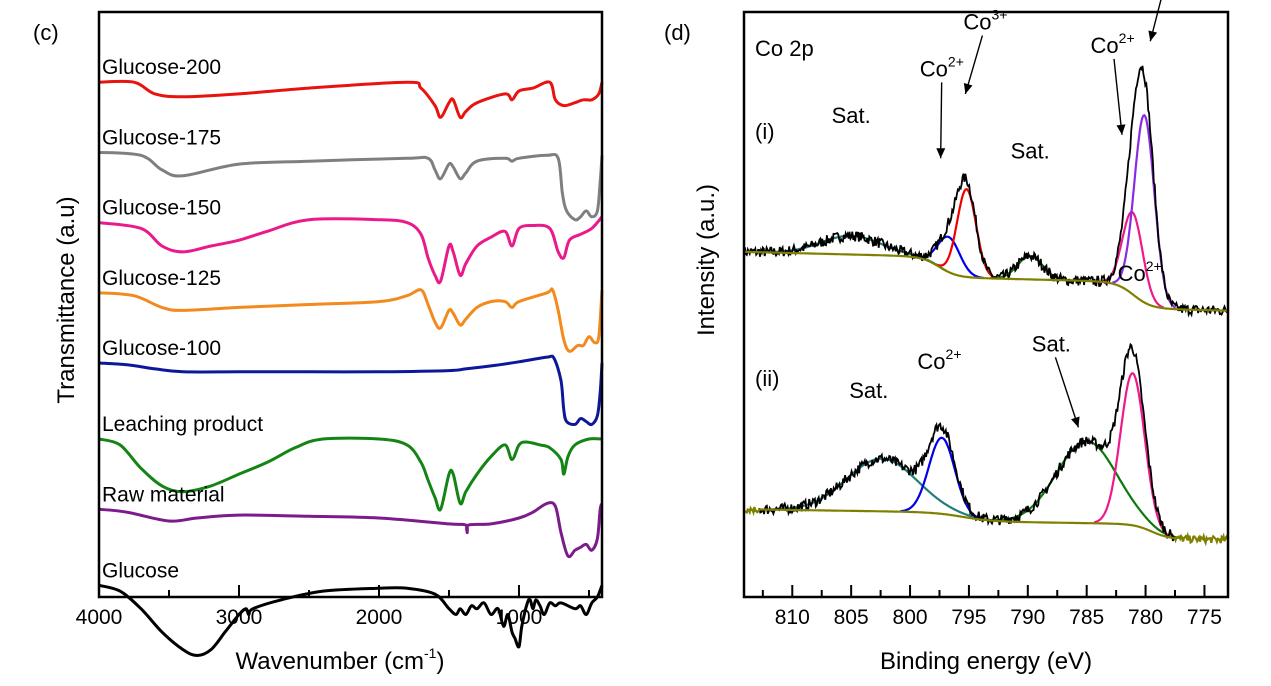  I want to click on panel-label-c: (c), so click(46, 32).